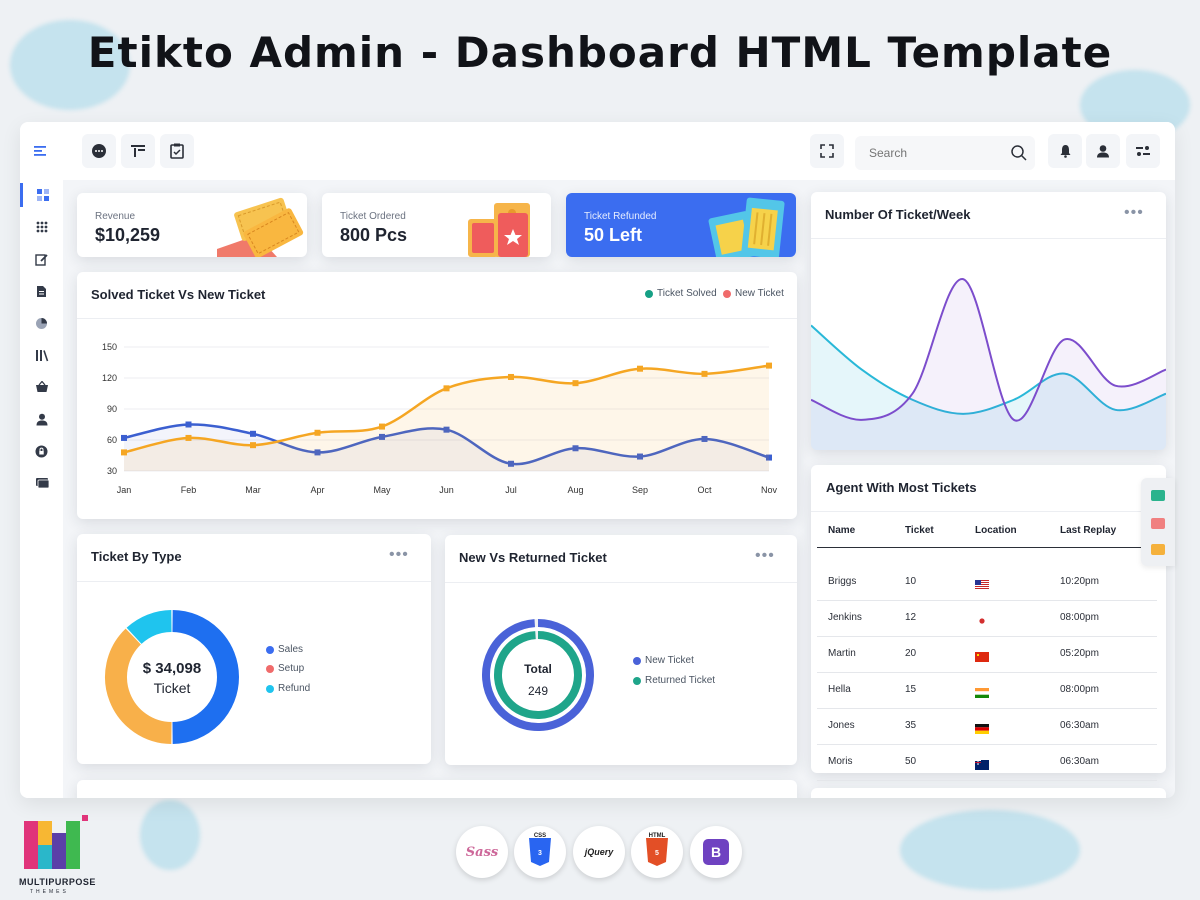  I want to click on badge-label: HTML, so click(657, 836).